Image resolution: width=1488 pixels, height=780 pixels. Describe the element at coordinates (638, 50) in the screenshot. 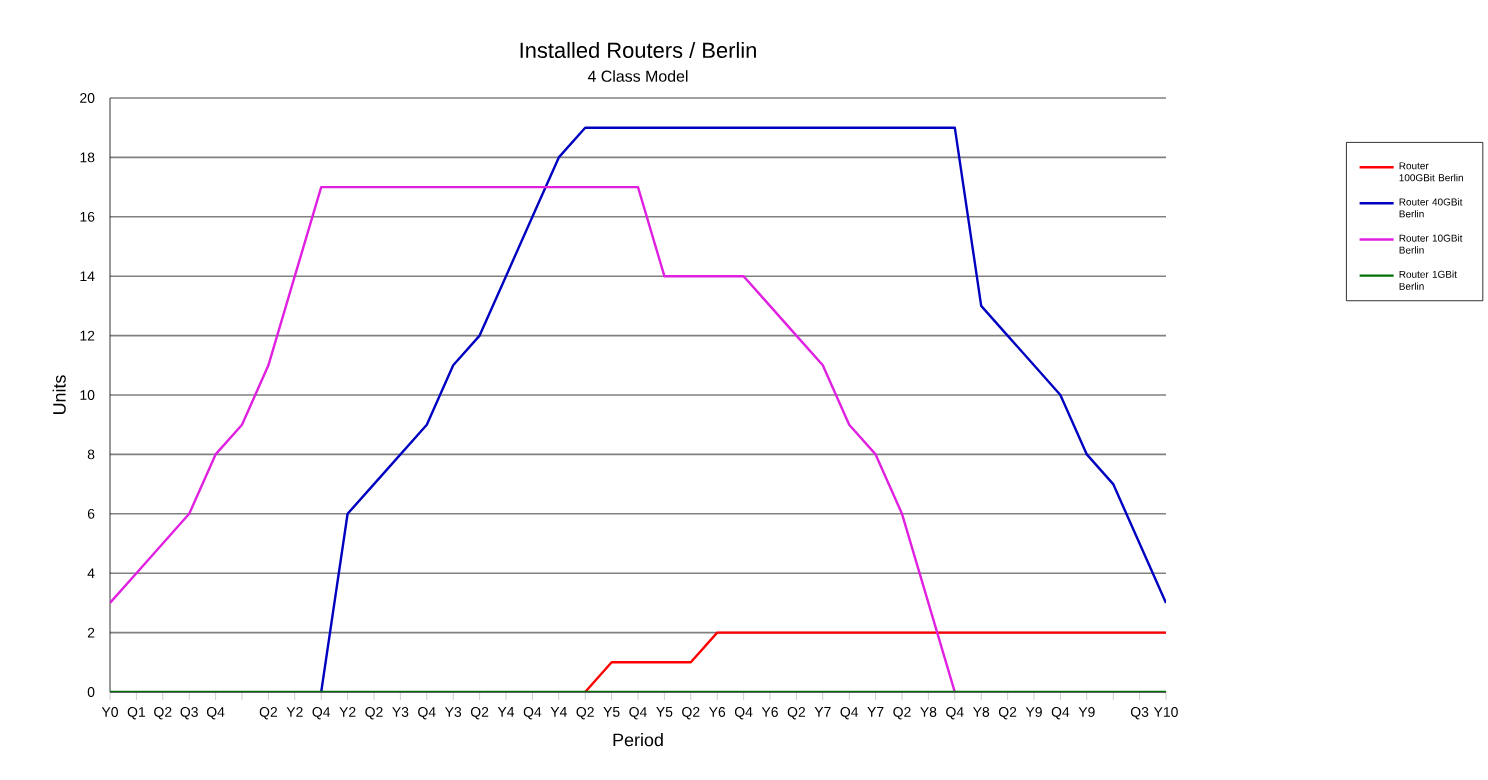

I see `chart-title: Installed Routers / Berlin` at that location.